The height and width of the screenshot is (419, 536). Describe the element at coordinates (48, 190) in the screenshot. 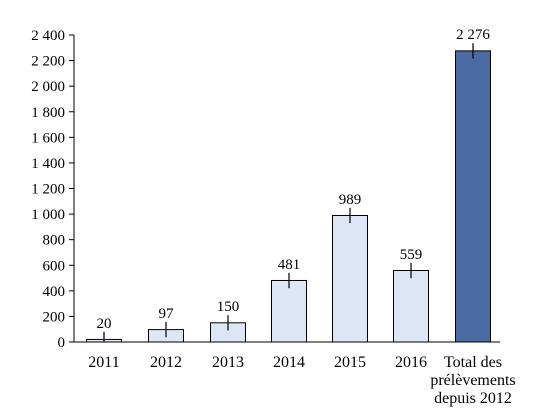

I see `y-tick-label: 1 200` at that location.